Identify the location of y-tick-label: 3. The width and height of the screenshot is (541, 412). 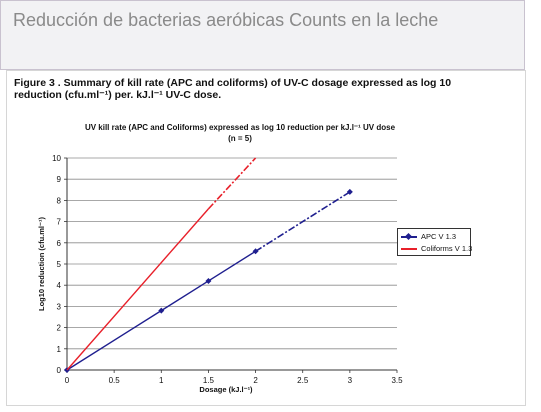
(59, 306).